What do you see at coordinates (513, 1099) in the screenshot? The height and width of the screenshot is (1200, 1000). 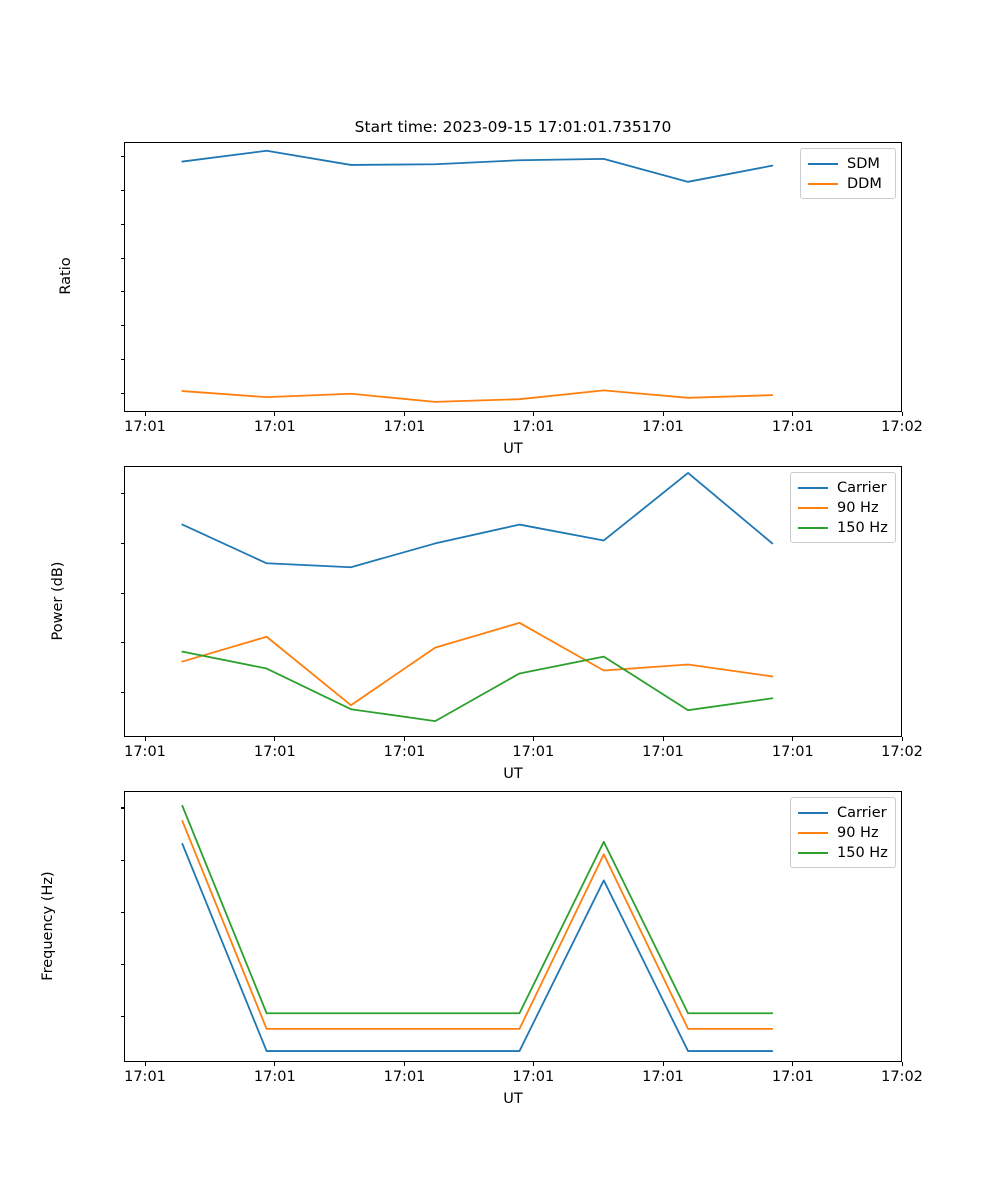 I see `x-axis-label-frequency: UT` at bounding box center [513, 1099].